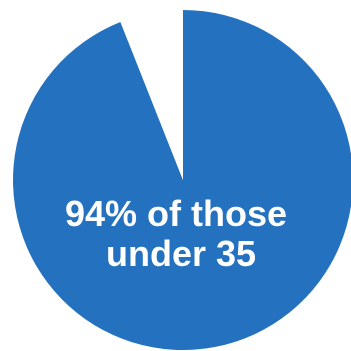 The width and height of the screenshot is (351, 351). What do you see at coordinates (176, 213) in the screenshot?
I see `annotation-line-1: 94% of those` at bounding box center [176, 213].